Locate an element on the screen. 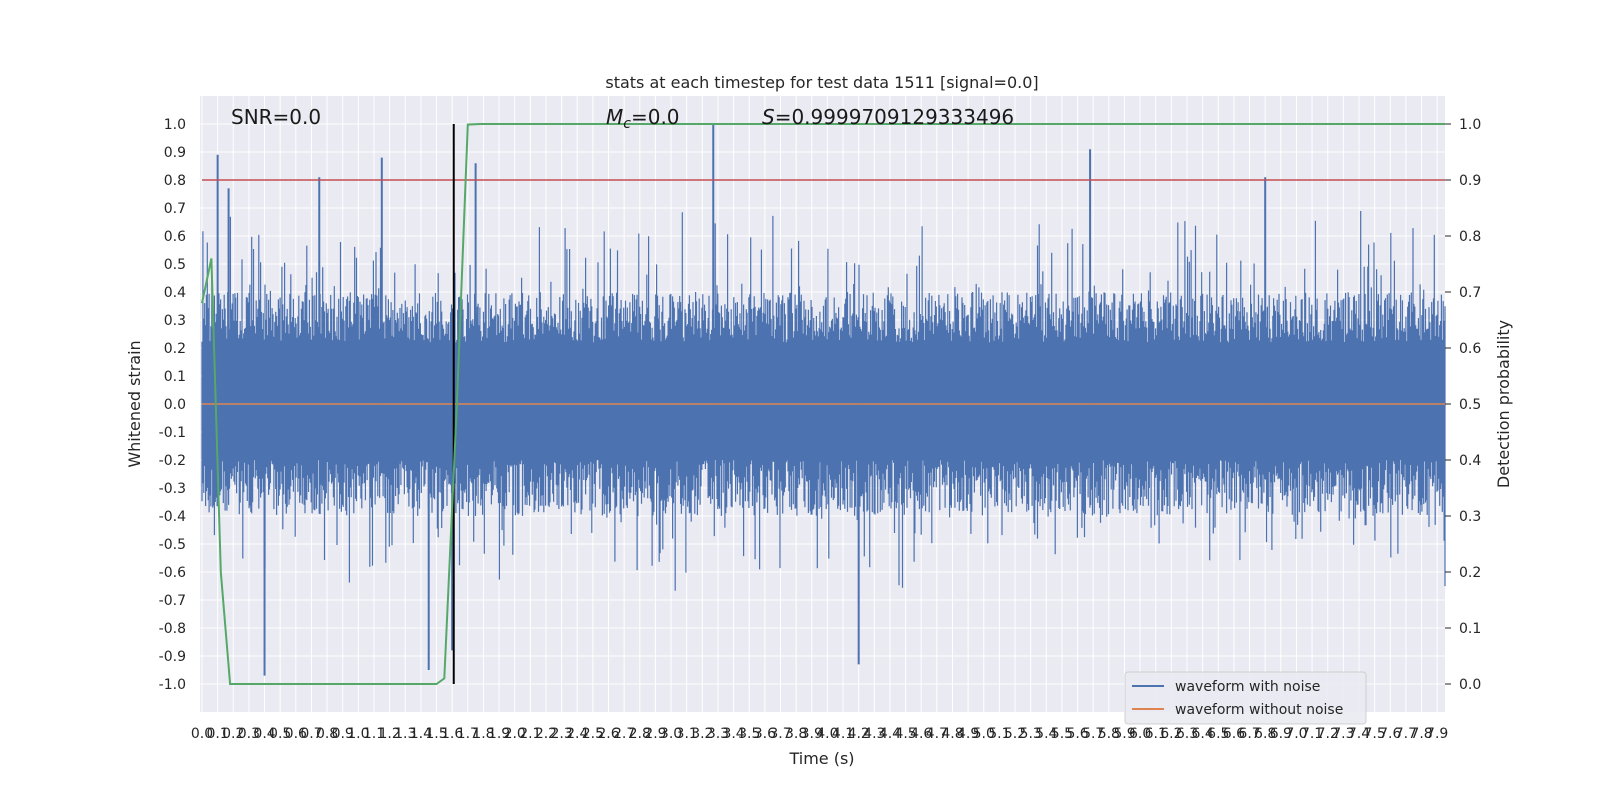 The width and height of the screenshot is (1600, 800). x-tick-label: 7.5 is located at coordinates (1375, 734).